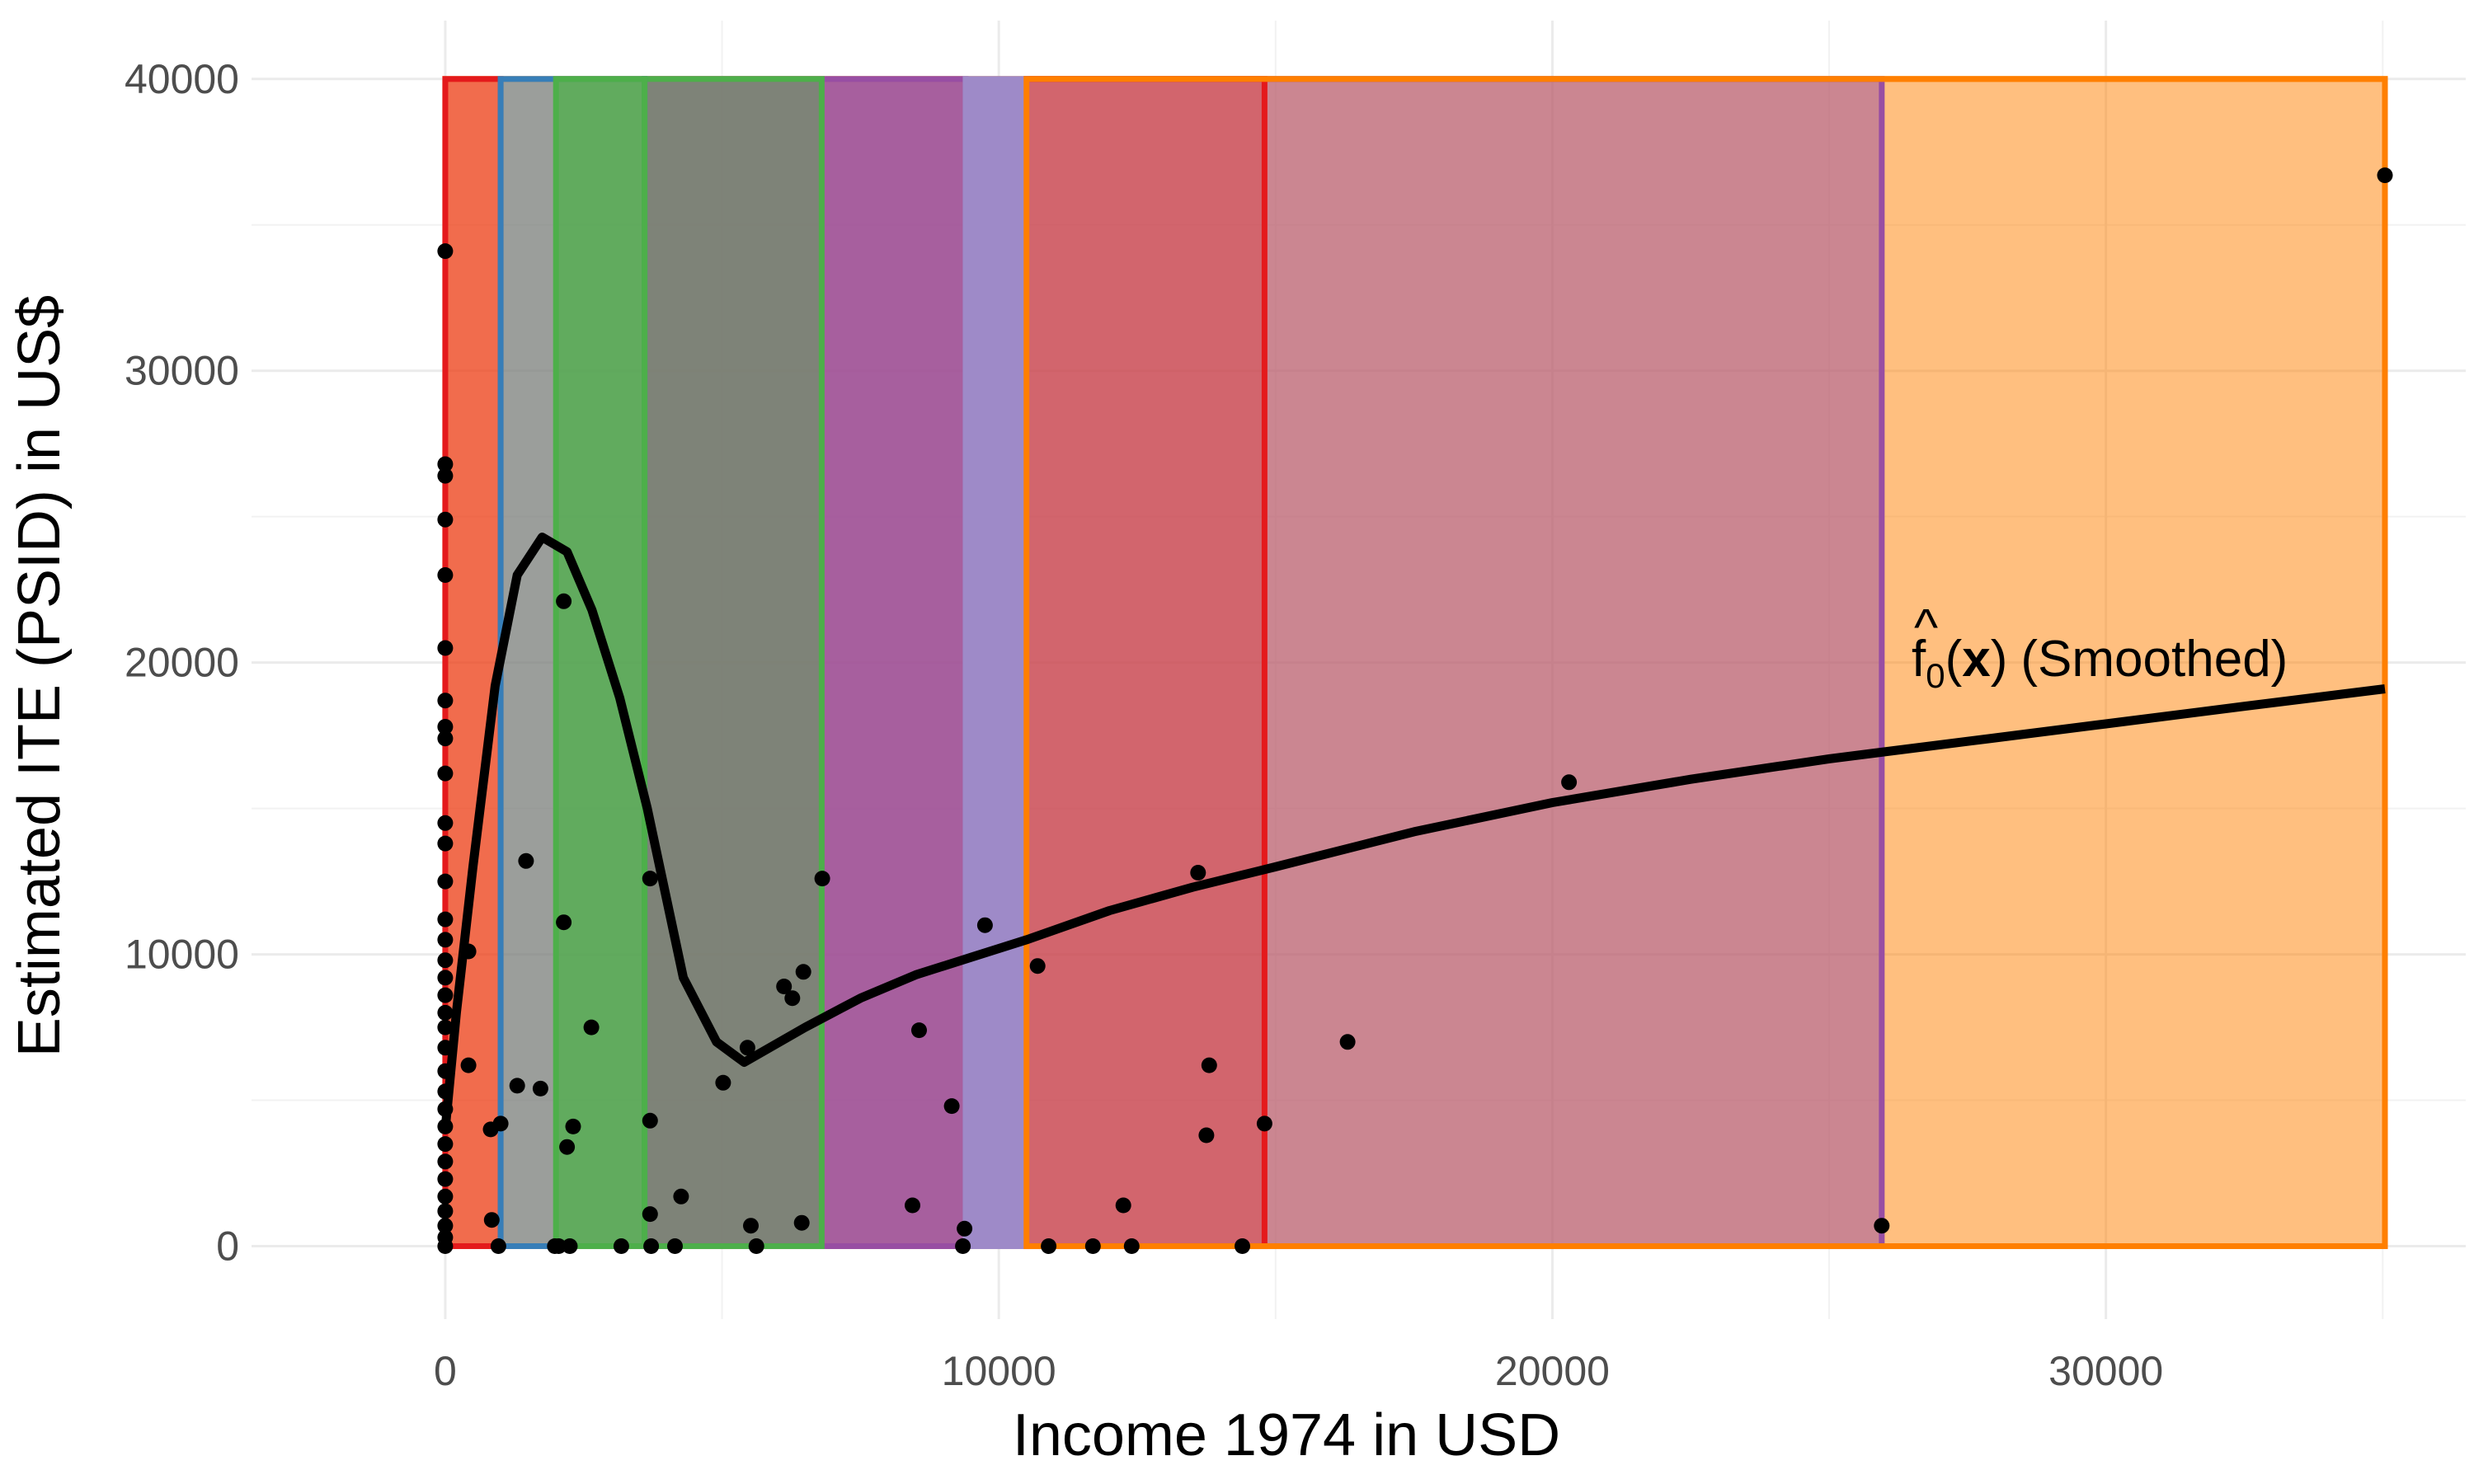 The height and width of the screenshot is (1484, 2474). Describe the element at coordinates (1935, 675) in the screenshot. I see `annotation-subscript: 0` at that location.